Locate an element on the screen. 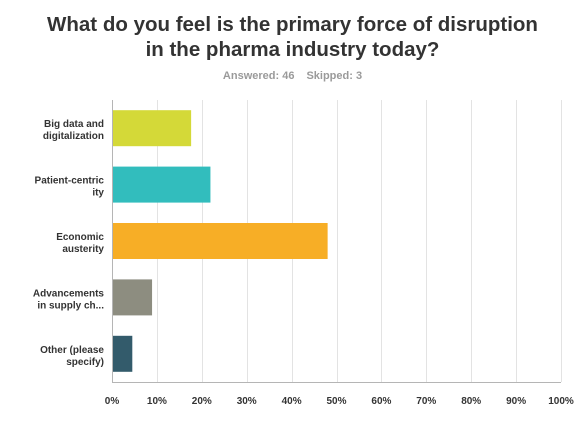 The image size is (585, 429). x-tick-label: 70% is located at coordinates (426, 401).